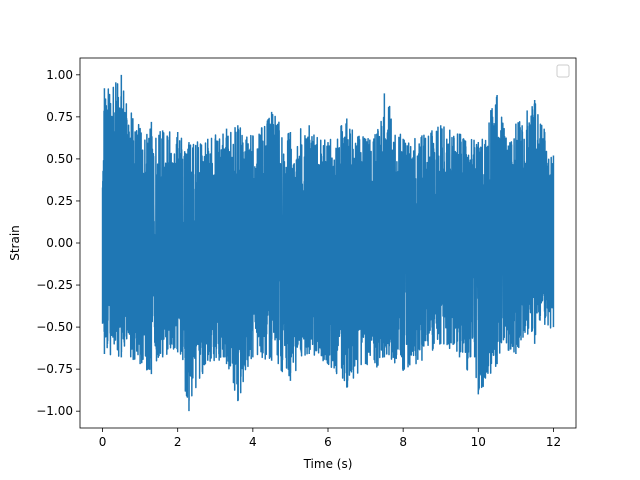 The image size is (640, 480). What do you see at coordinates (54, 285) in the screenshot?
I see `y-tick-label: −0.25` at bounding box center [54, 285].